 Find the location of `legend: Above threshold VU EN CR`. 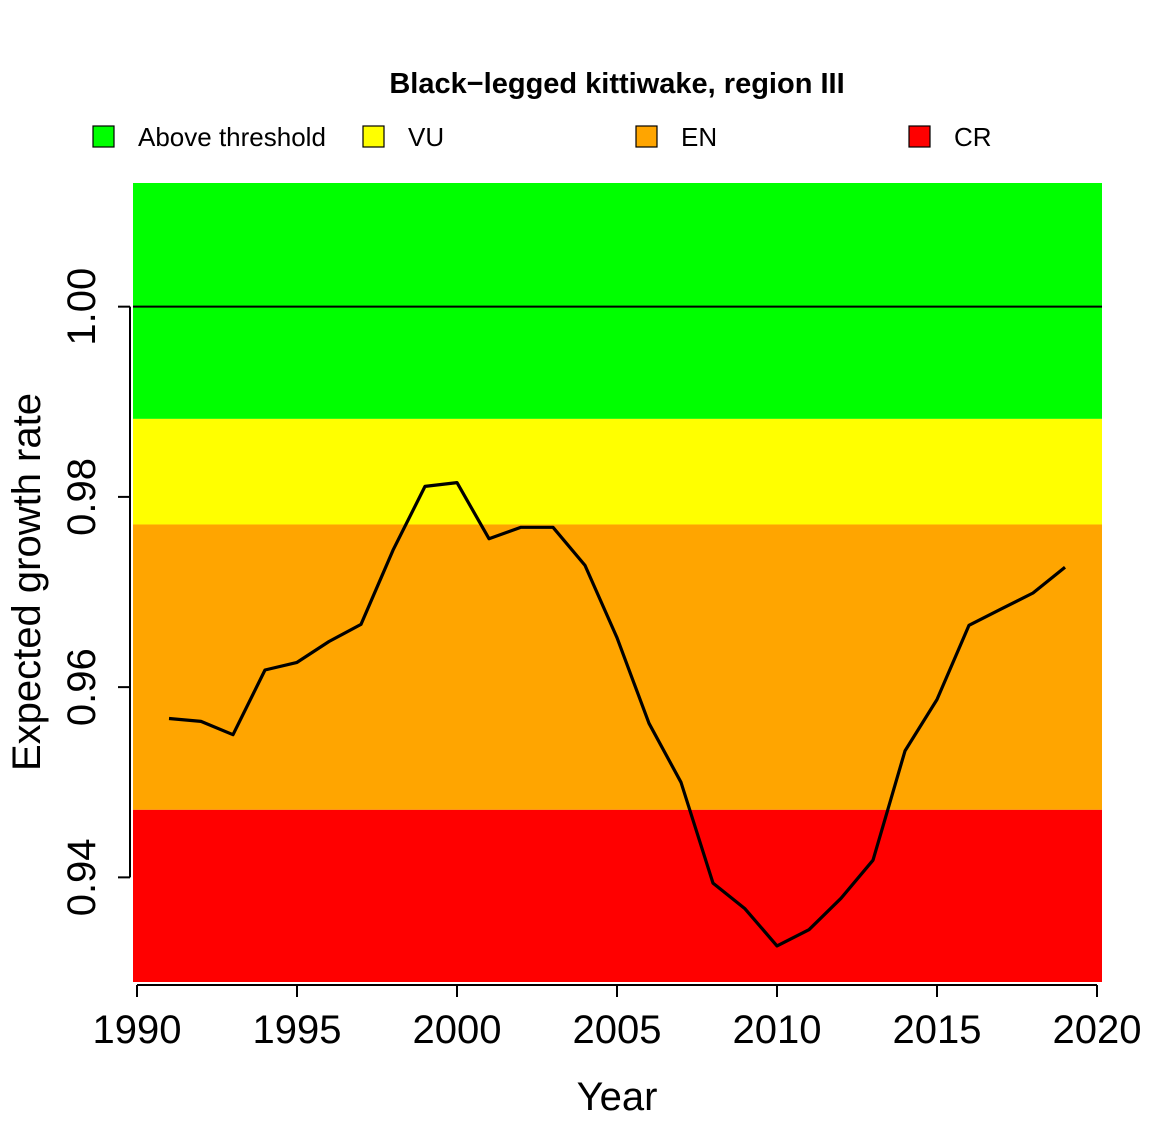

legend: Above threshold VU EN CR is located at coordinates (542, 137).